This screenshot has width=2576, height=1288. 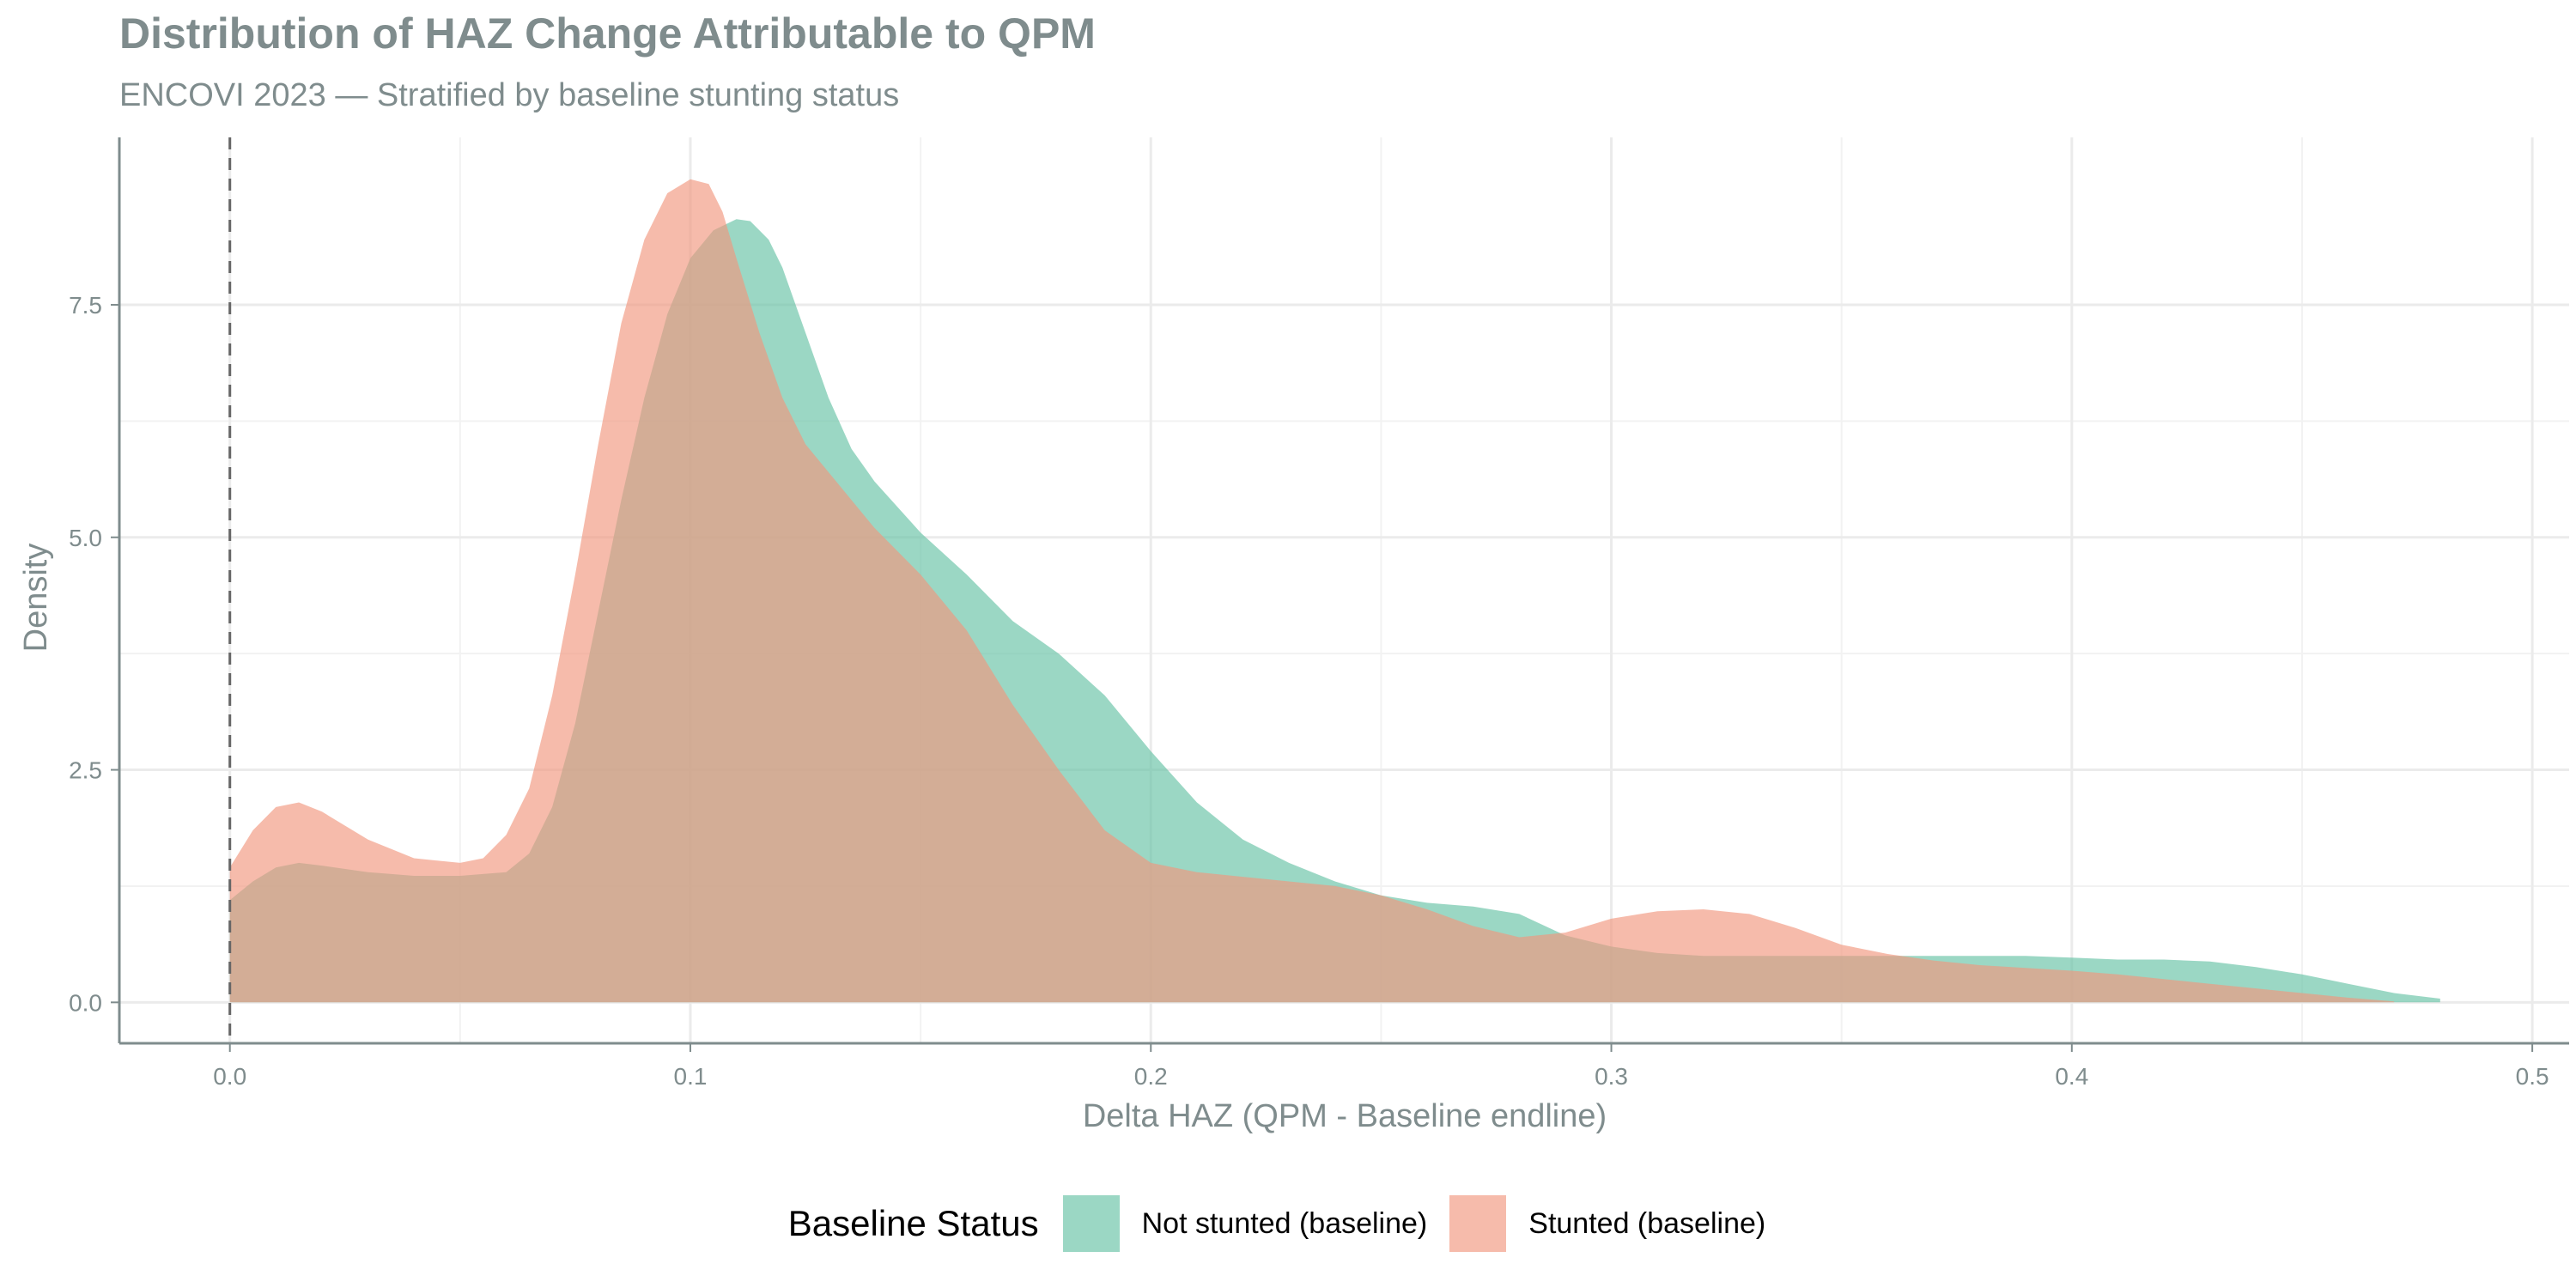 I want to click on x-axis-title: Delta HAZ (QPM - Baseline endline), so click(x=1345, y=1116).